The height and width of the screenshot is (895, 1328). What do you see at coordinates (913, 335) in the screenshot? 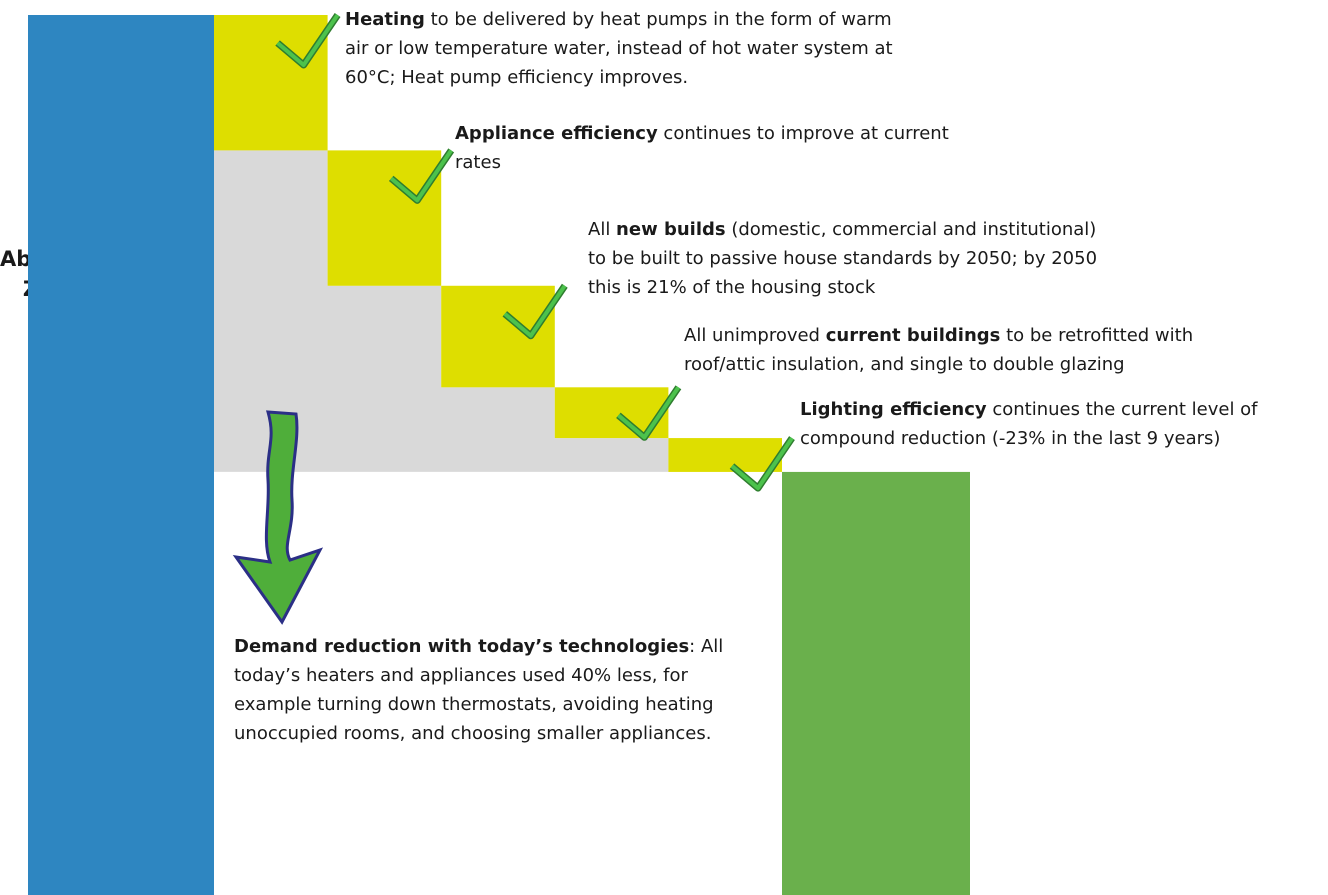
I see `note-text: current buildings` at bounding box center [913, 335].